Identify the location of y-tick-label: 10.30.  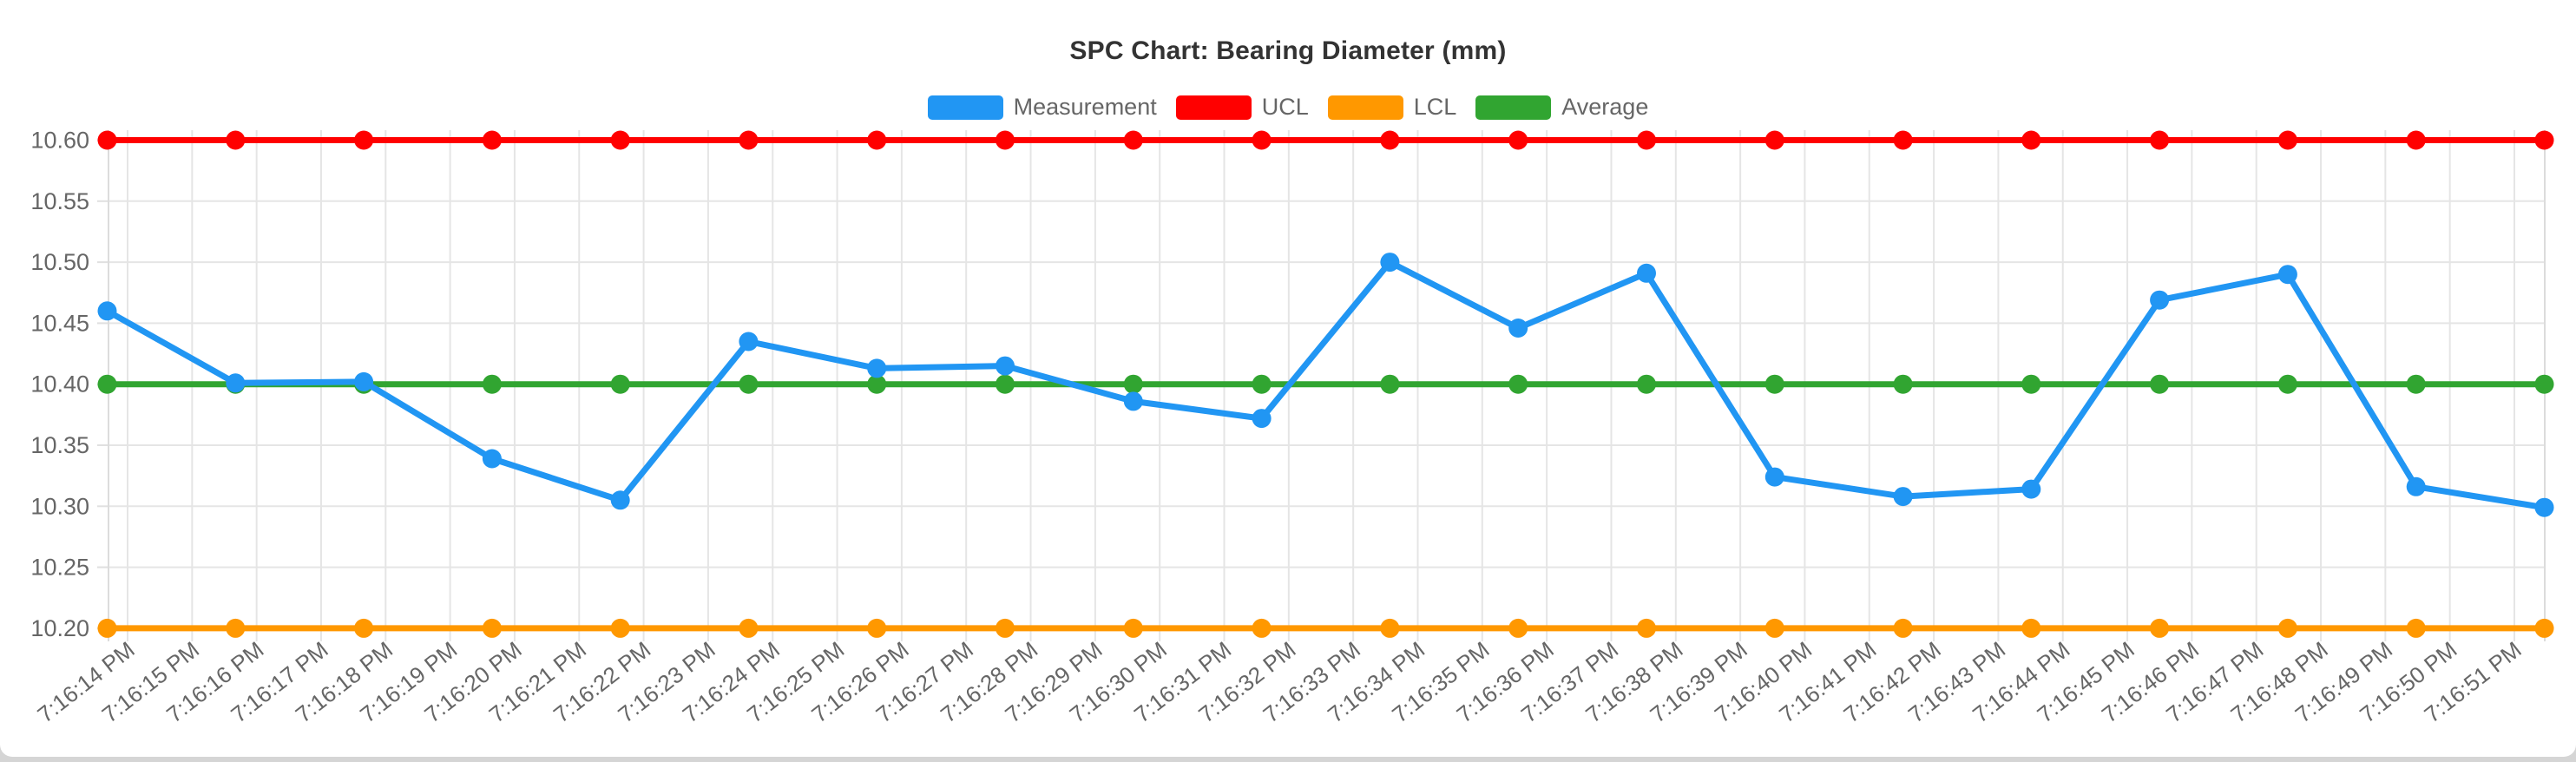
(59, 506).